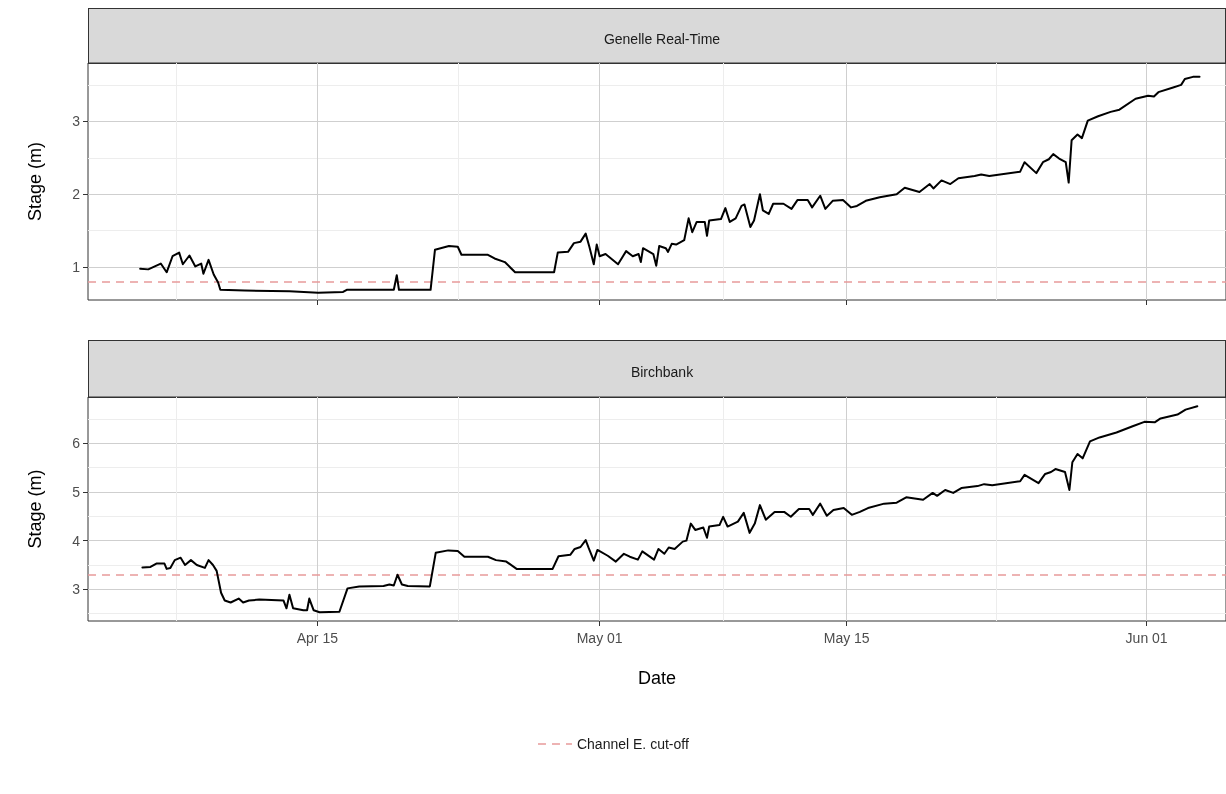 This screenshot has height=794, width=1226. I want to click on y-tick-label: 5, so click(76, 491).